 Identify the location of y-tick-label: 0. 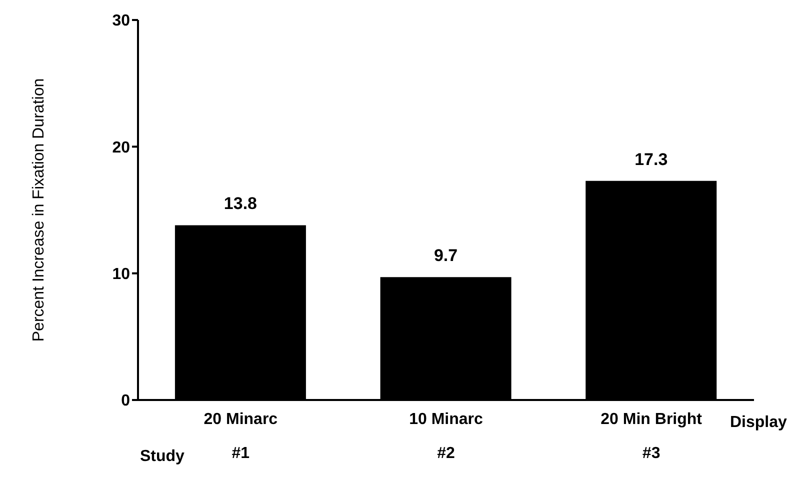
(125, 401).